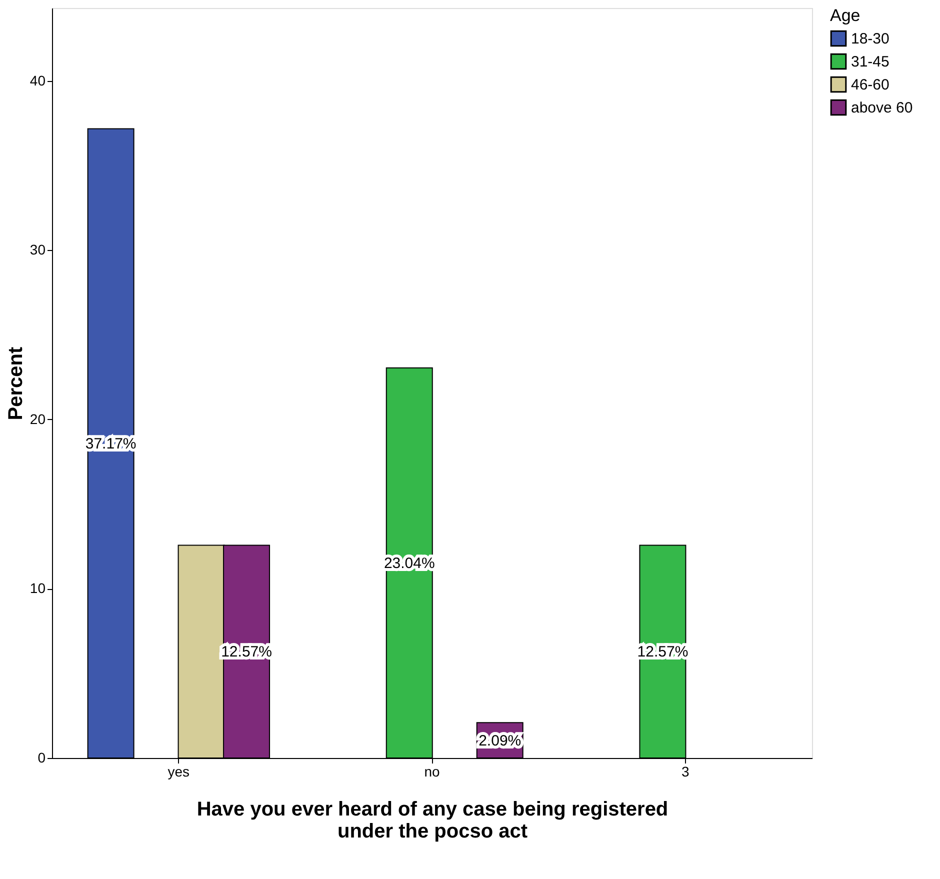 The width and height of the screenshot is (940, 879). What do you see at coordinates (685, 772) in the screenshot?
I see `x-tick-label: 3` at bounding box center [685, 772].